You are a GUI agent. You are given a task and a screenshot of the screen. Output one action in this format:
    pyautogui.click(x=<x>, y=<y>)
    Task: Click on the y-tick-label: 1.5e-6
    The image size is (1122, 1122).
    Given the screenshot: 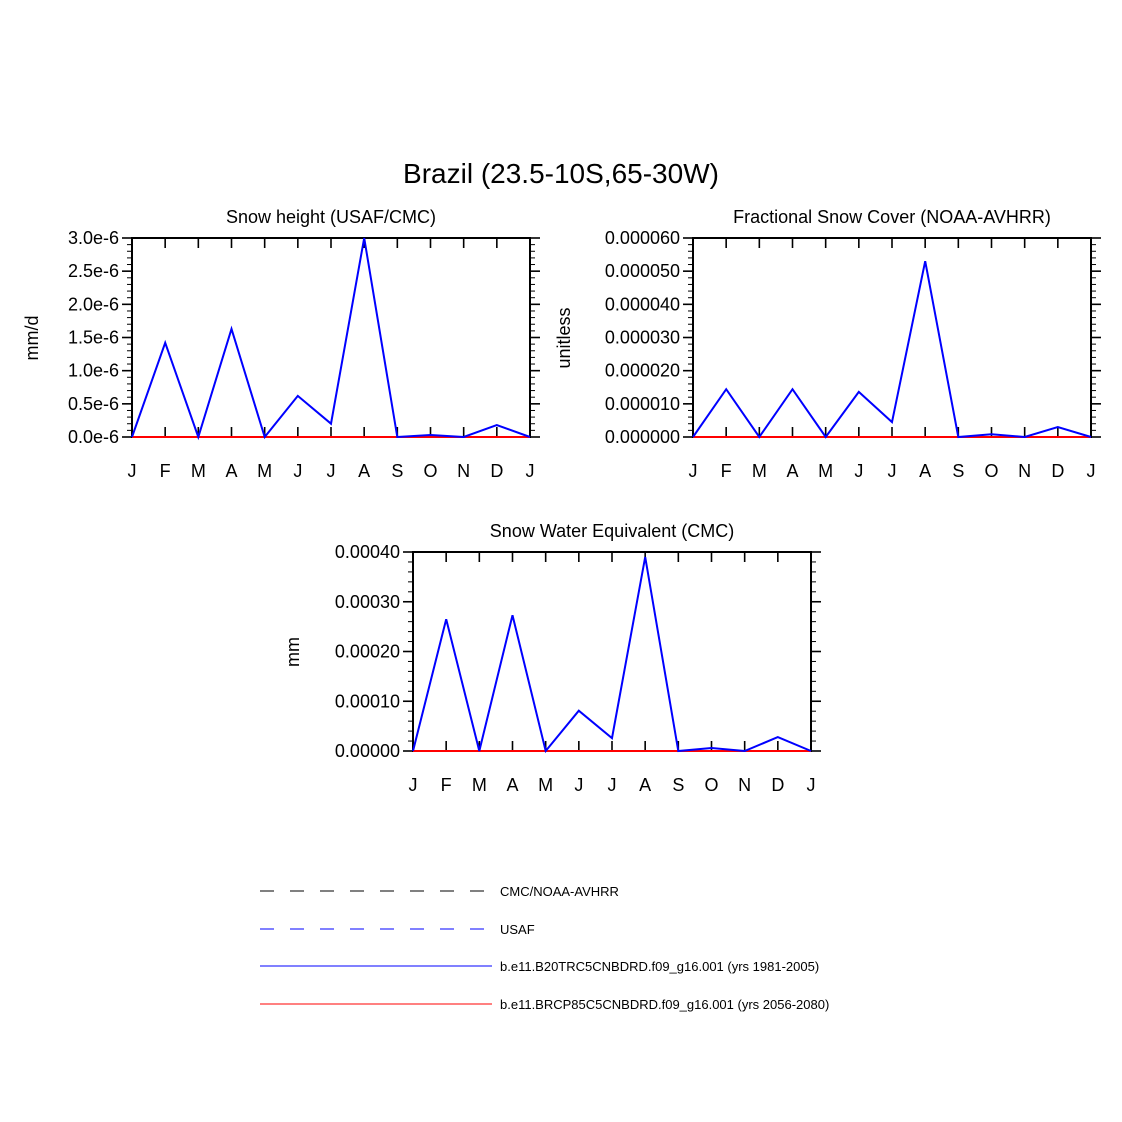 What is the action you would take?
    pyautogui.click(x=93, y=338)
    